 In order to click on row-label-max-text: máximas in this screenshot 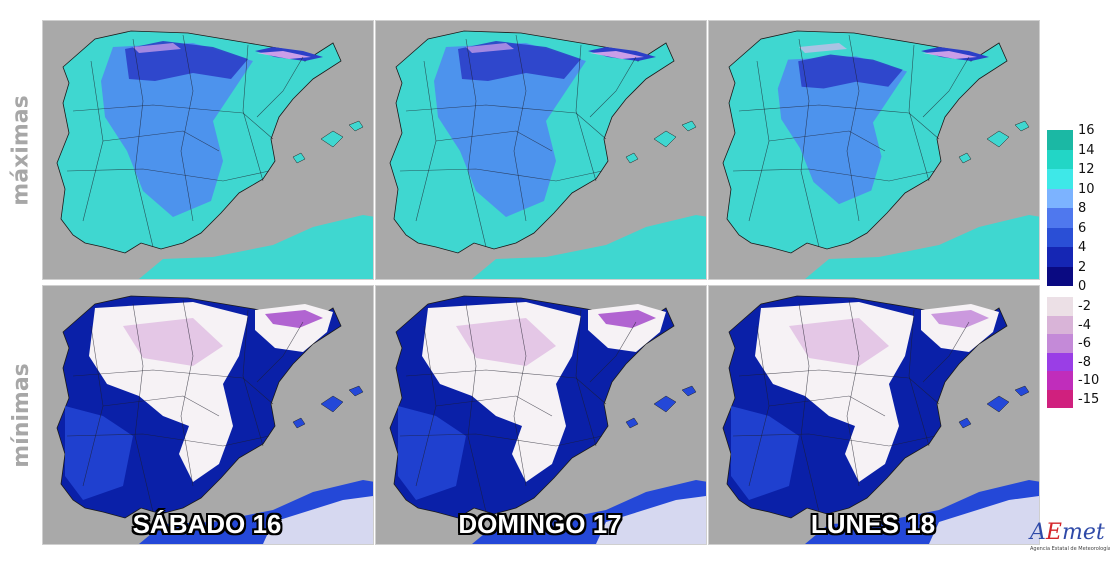, I will do `click(21, 150)`.